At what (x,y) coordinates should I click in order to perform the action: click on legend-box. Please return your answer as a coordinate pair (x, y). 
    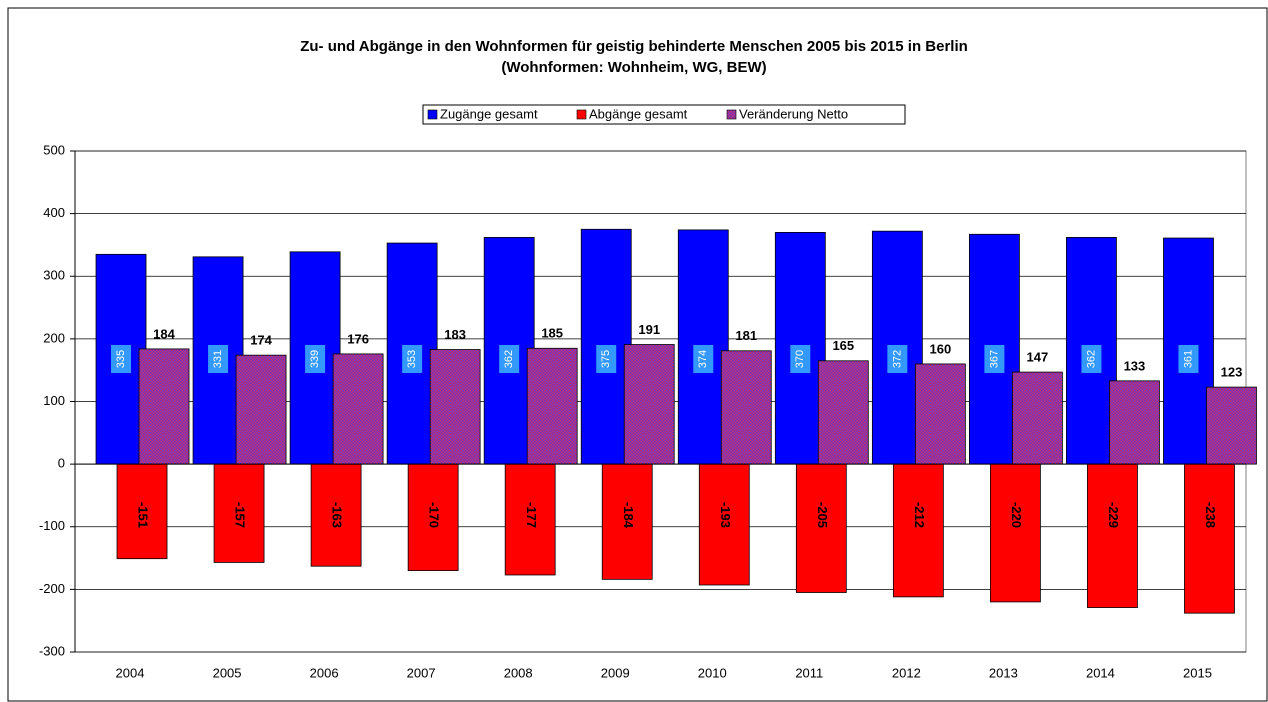
    Looking at the image, I should click on (664, 114).